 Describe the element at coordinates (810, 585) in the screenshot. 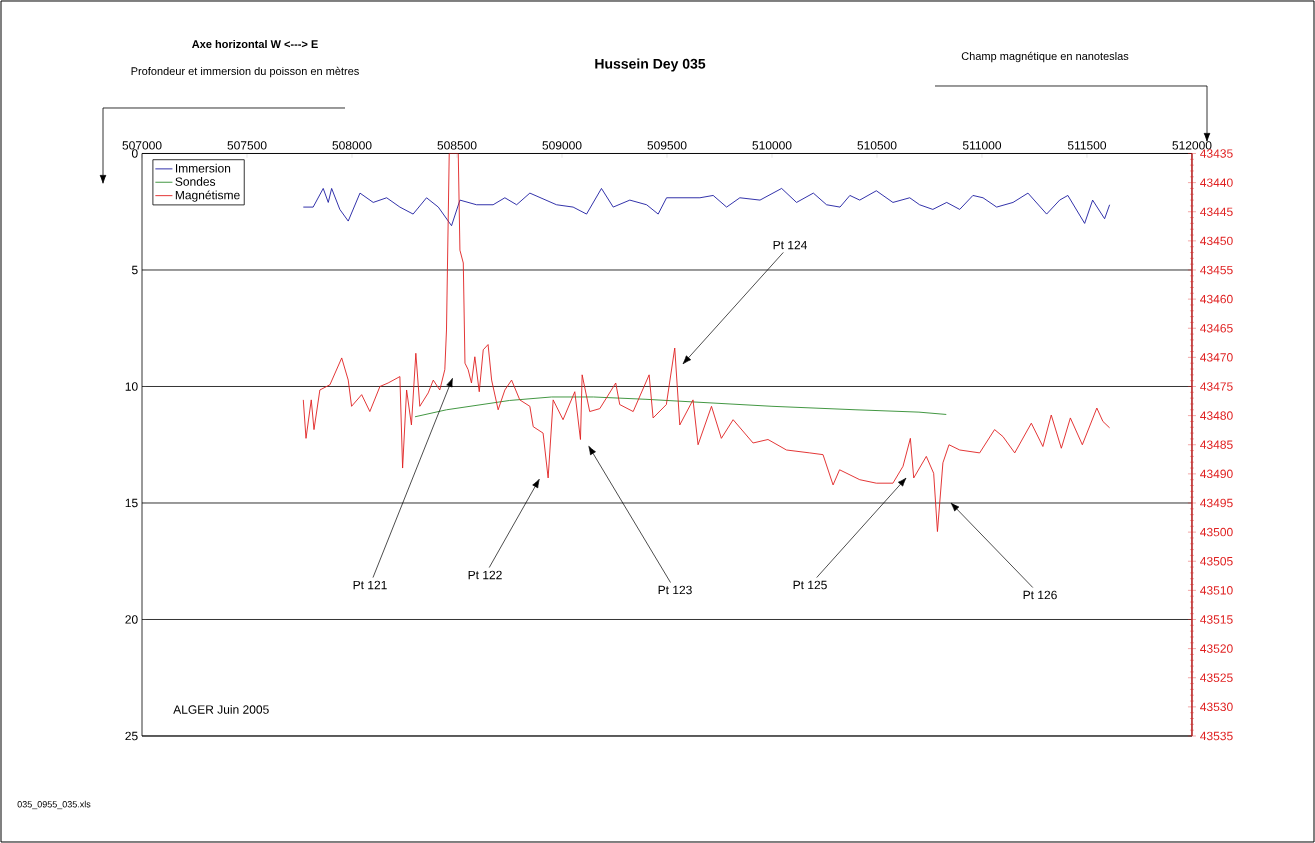

I see `annotation: Pt 125` at that location.